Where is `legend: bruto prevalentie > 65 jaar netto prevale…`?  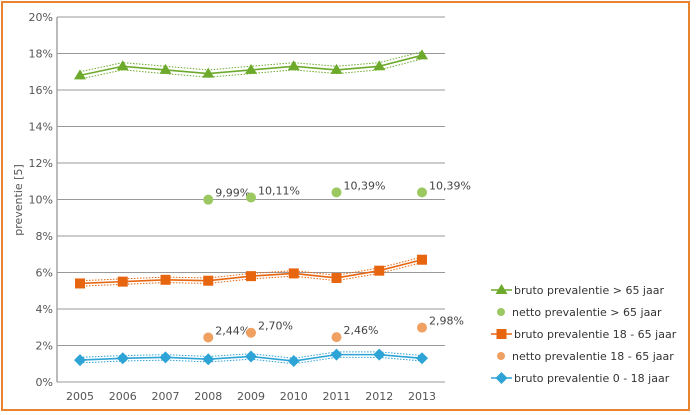 legend: bruto prevalentie > 65 jaar netto prevale… is located at coordinates (584, 334).